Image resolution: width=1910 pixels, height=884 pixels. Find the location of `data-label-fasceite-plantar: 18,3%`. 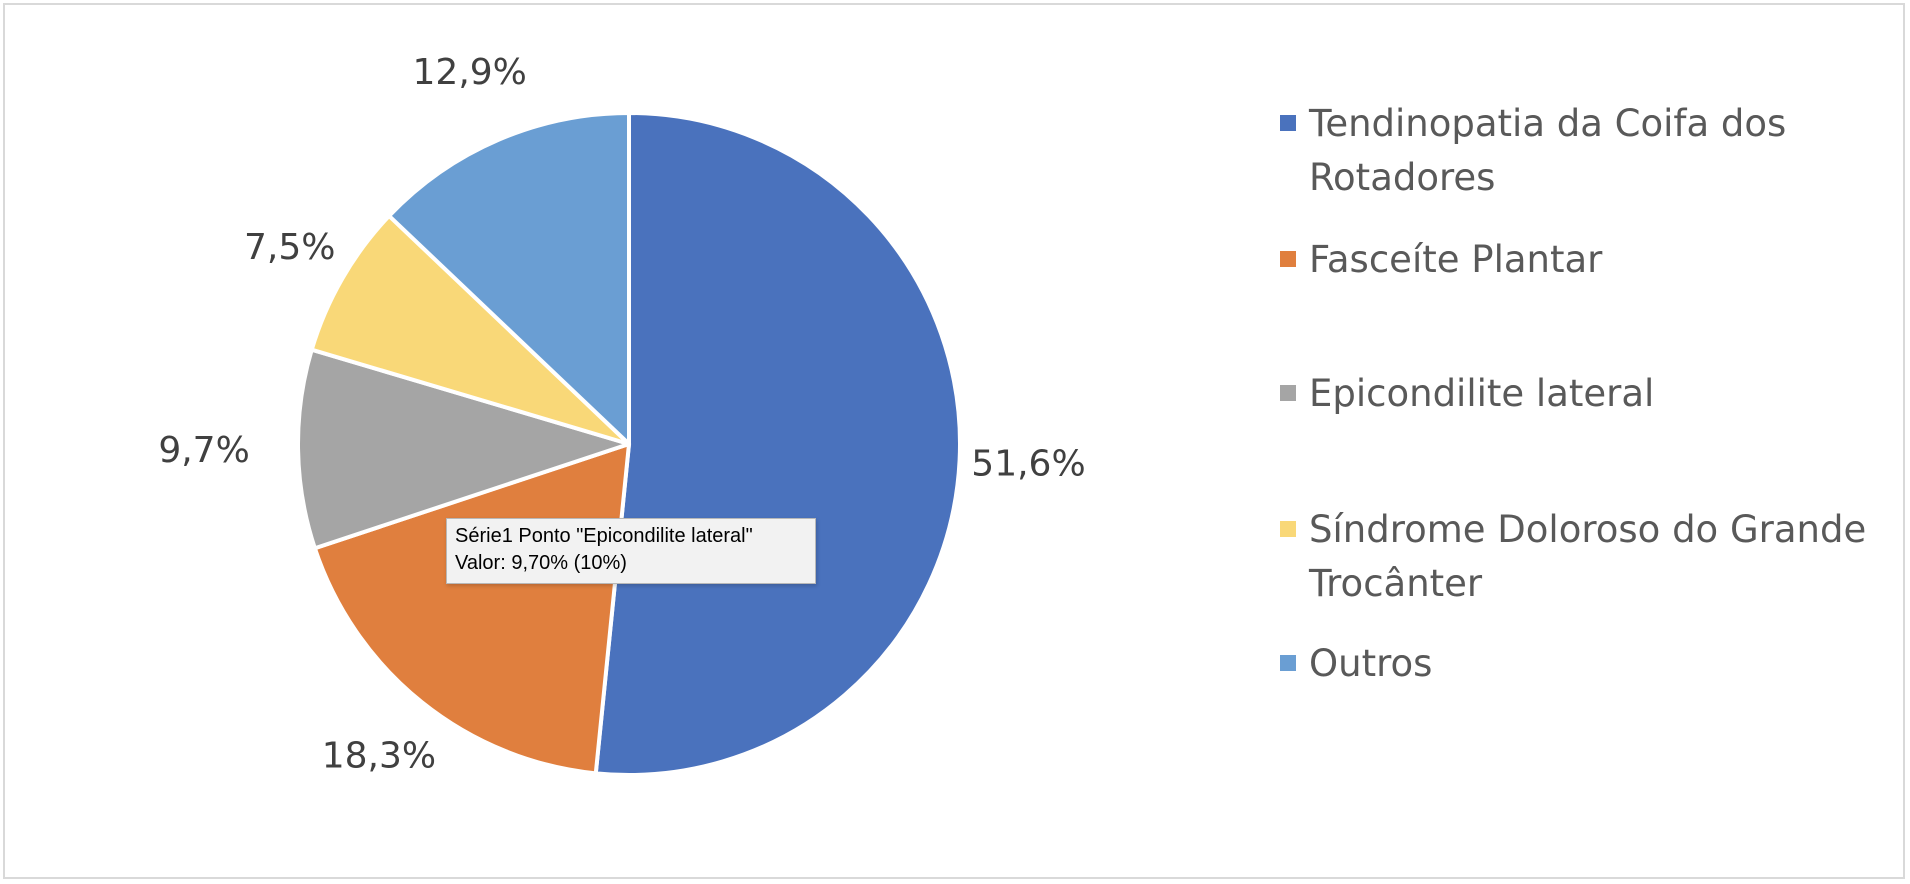

data-label-fasceite-plantar: 18,3% is located at coordinates (379, 756).